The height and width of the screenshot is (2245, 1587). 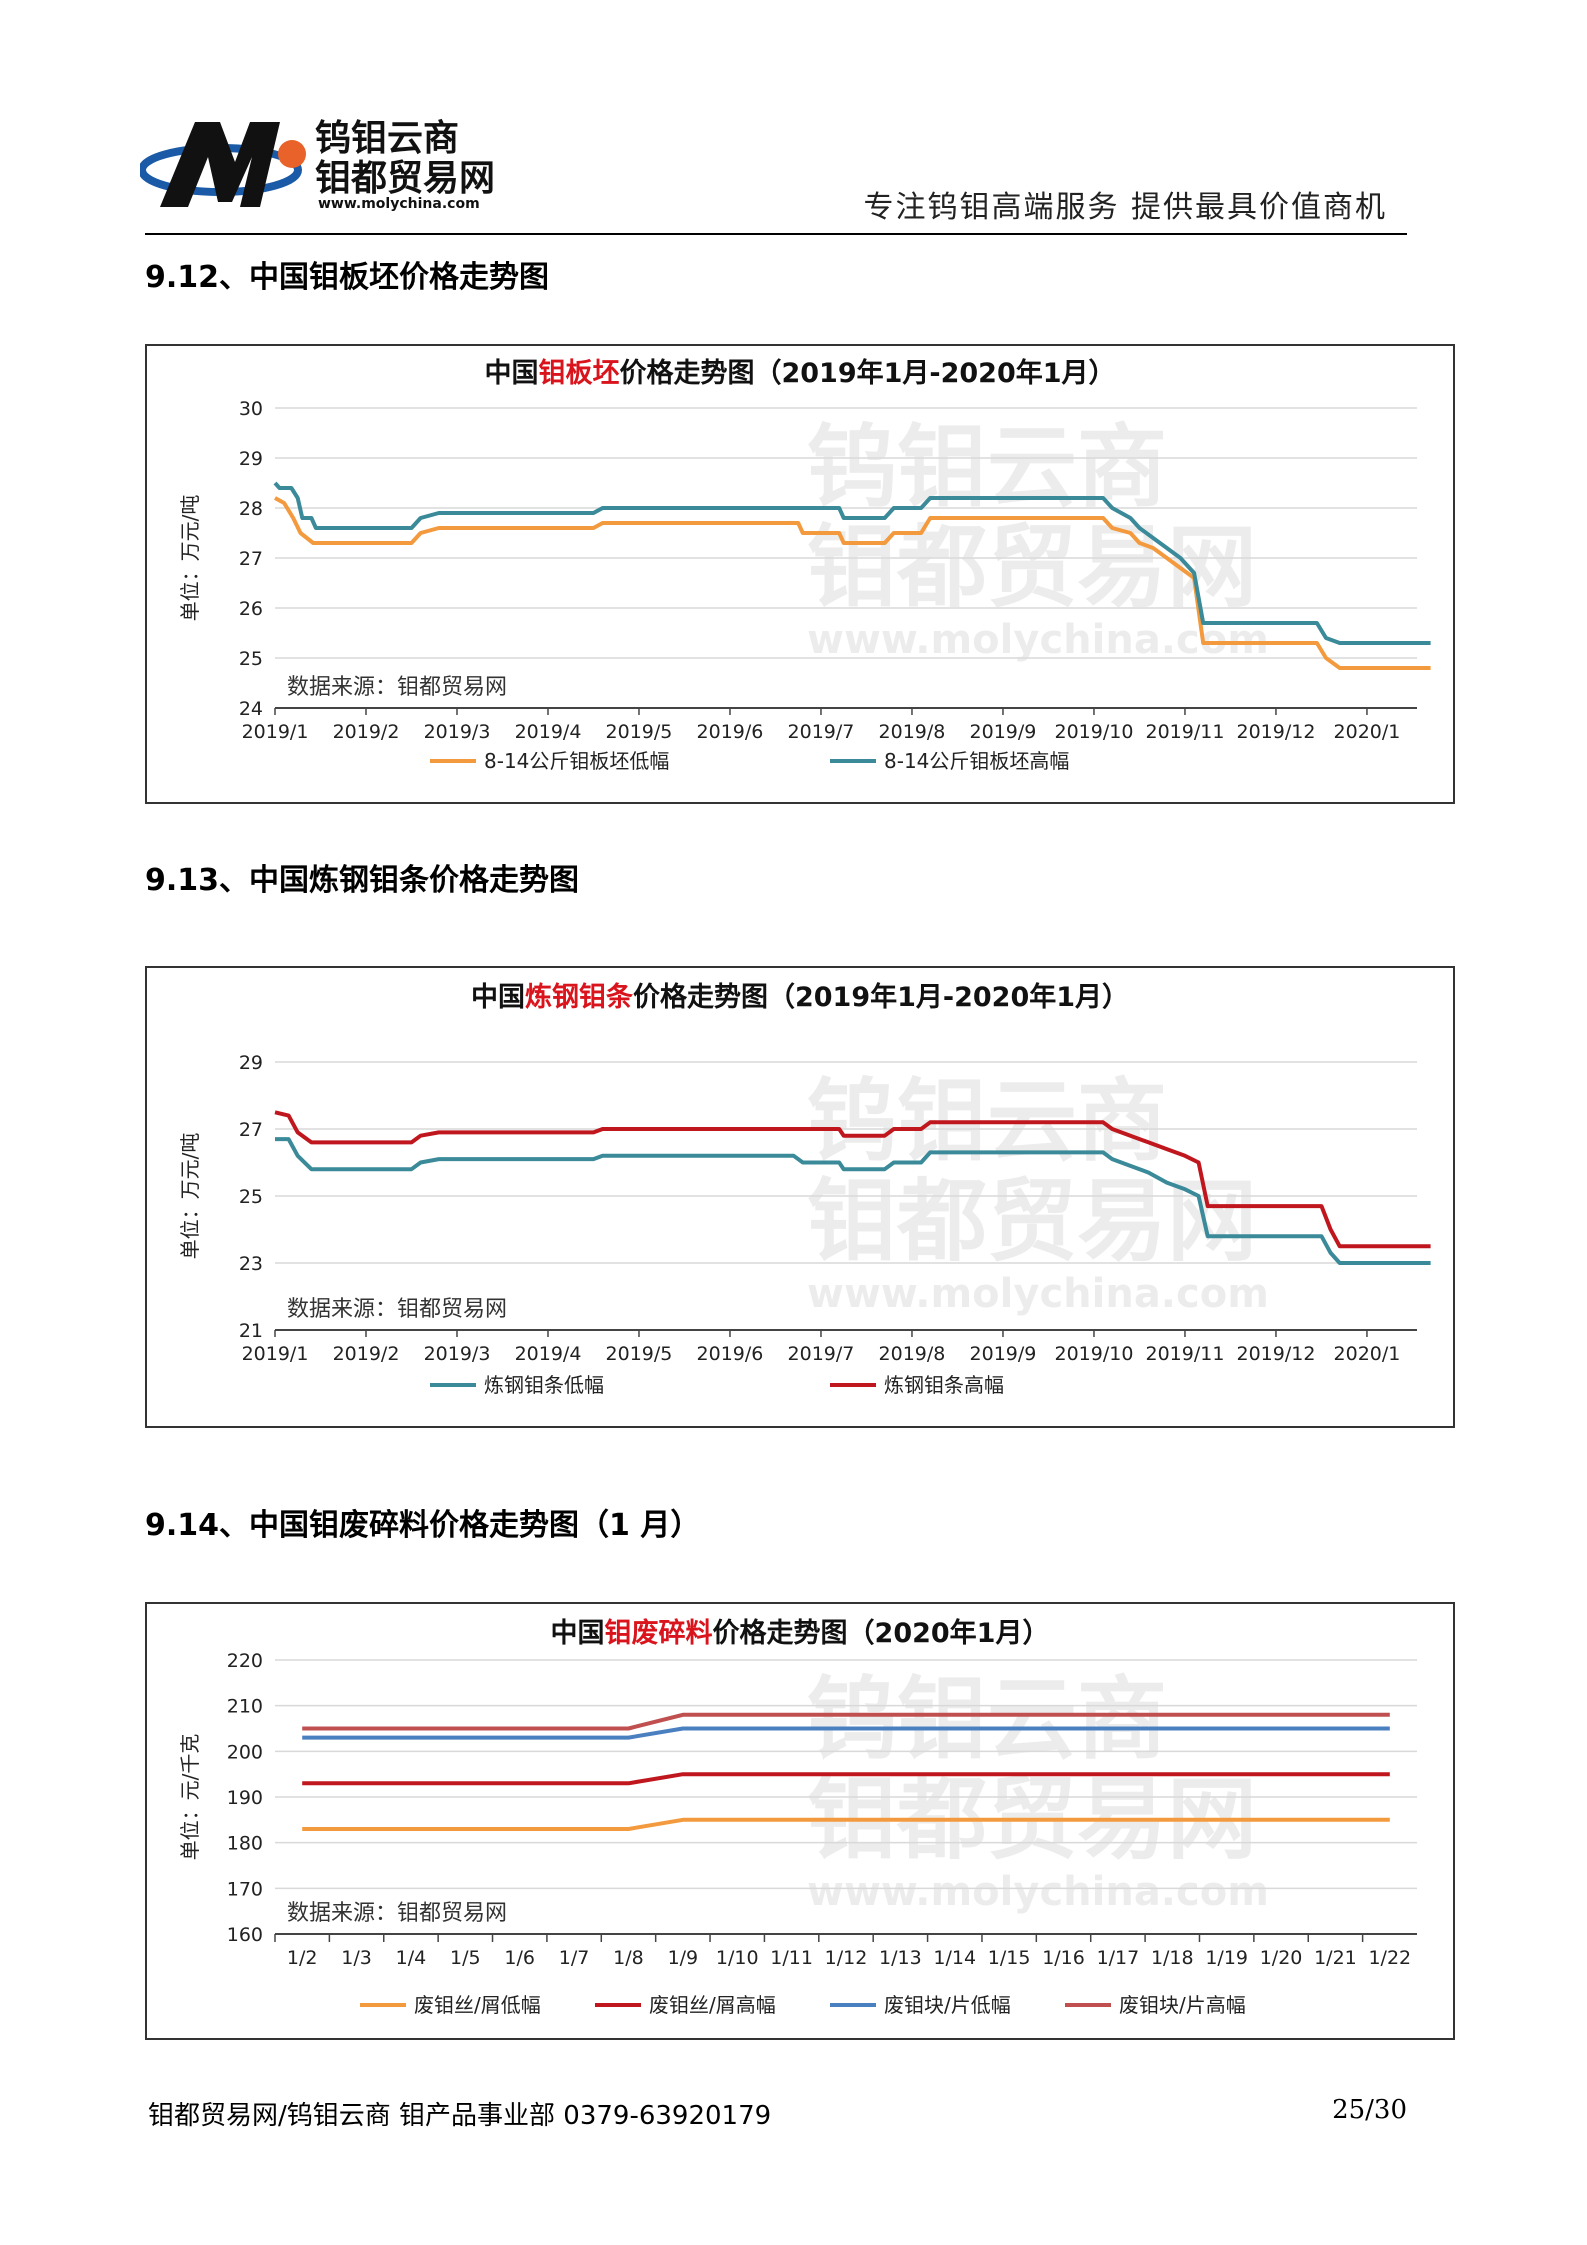 I want to click on chart-title: 中国炼钢钼条价格走势图（2019年1月-2020年1月）, so click(x=800, y=997).